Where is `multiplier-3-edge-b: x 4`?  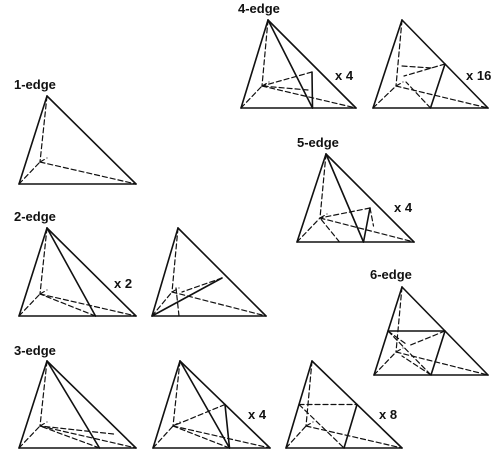 multiplier-3-edge-b: x 4 is located at coordinates (257, 414).